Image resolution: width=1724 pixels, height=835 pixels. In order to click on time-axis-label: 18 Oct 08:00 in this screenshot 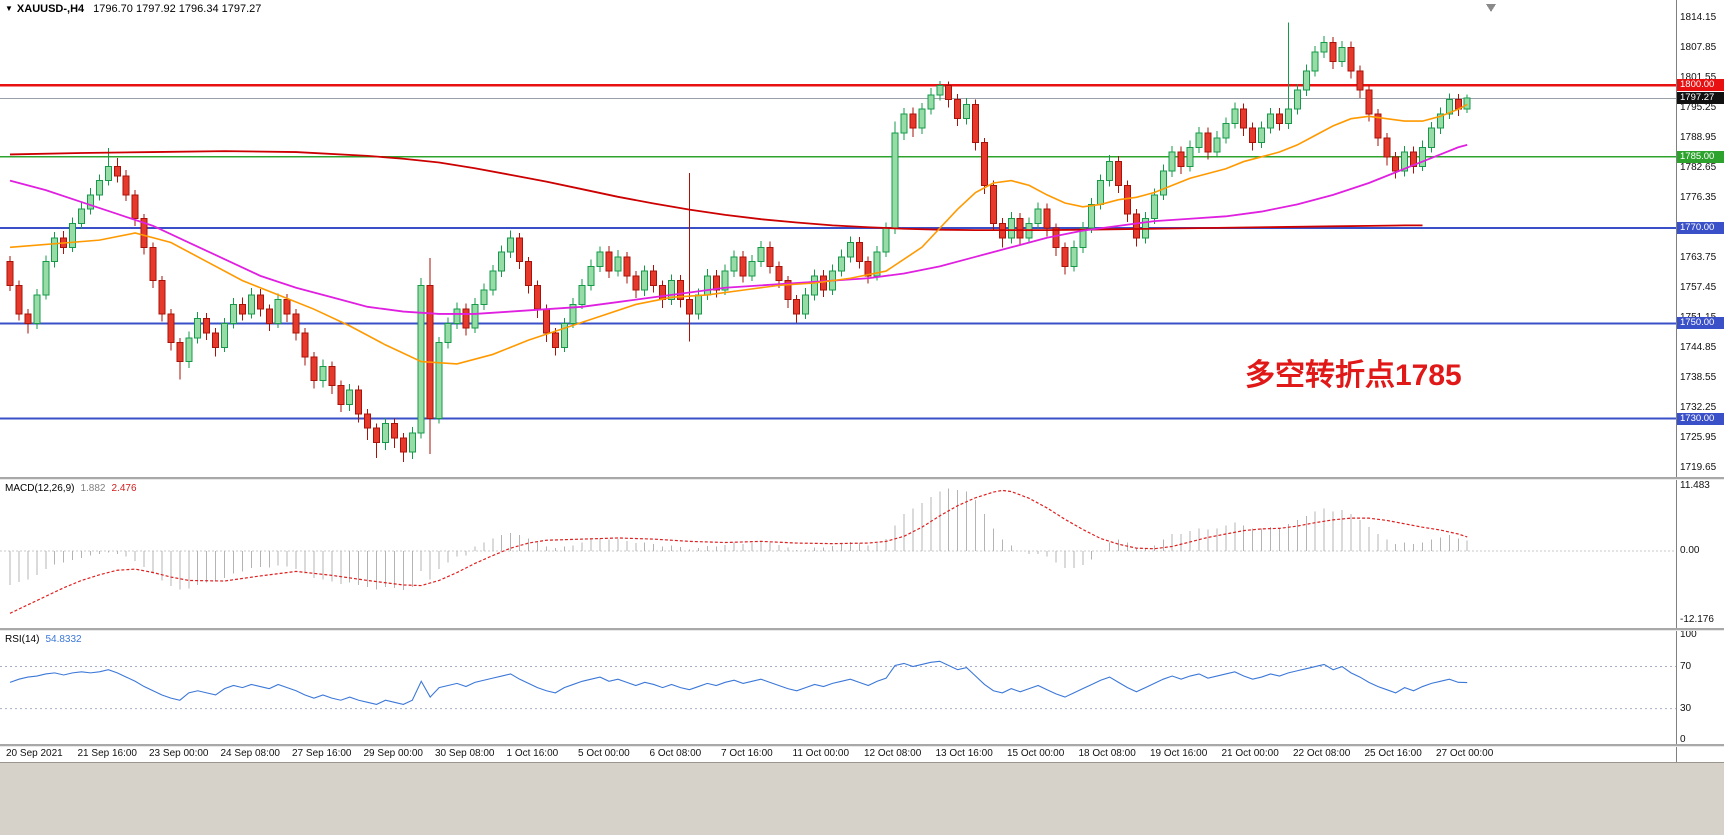, I will do `click(1107, 753)`.